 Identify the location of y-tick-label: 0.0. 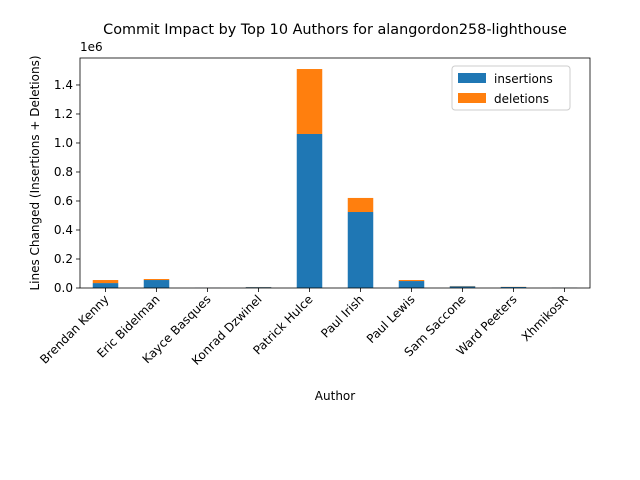
(63, 288).